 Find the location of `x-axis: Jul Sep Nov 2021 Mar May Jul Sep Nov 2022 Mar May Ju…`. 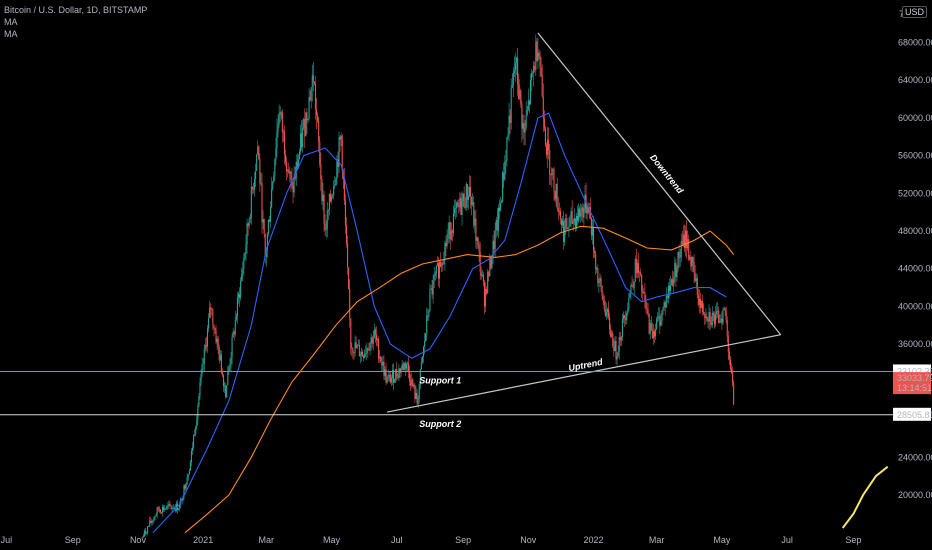

x-axis: Jul Sep Nov 2021 Mar May Jul Sep Nov 2022 Mar May Ju… is located at coordinates (431, 540).